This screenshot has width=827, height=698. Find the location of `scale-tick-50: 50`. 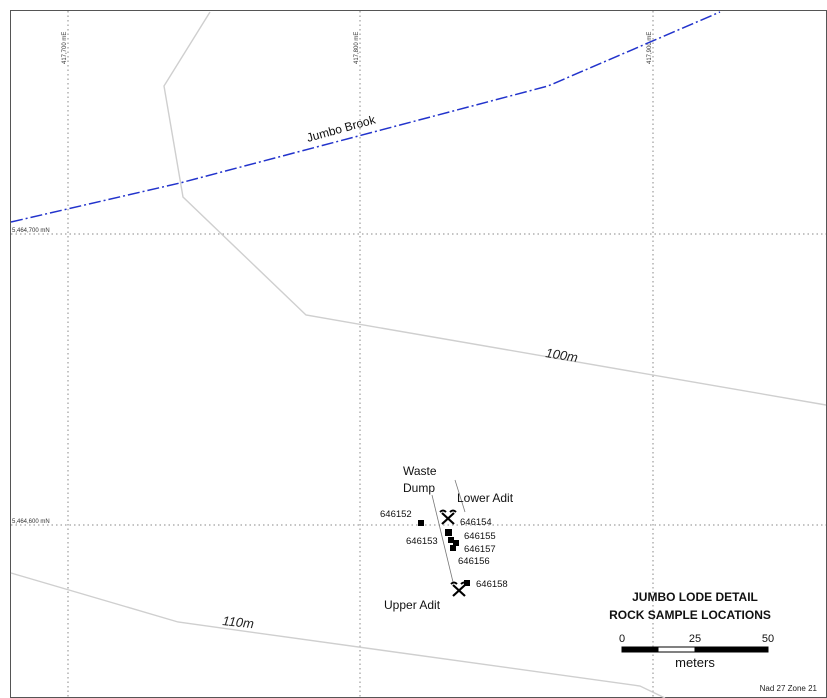

scale-tick-50: 50 is located at coordinates (768, 639).